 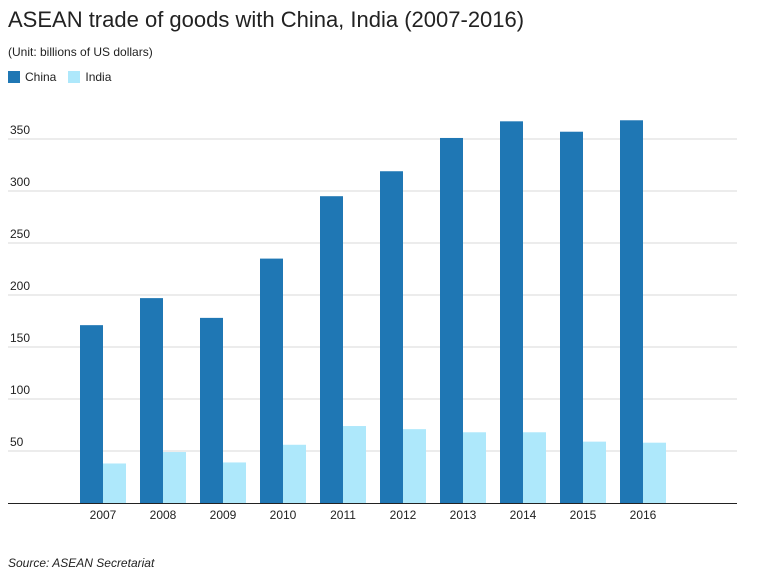 What do you see at coordinates (81, 563) in the screenshot?
I see `source-note: Source: ASEAN Secretariat` at bounding box center [81, 563].